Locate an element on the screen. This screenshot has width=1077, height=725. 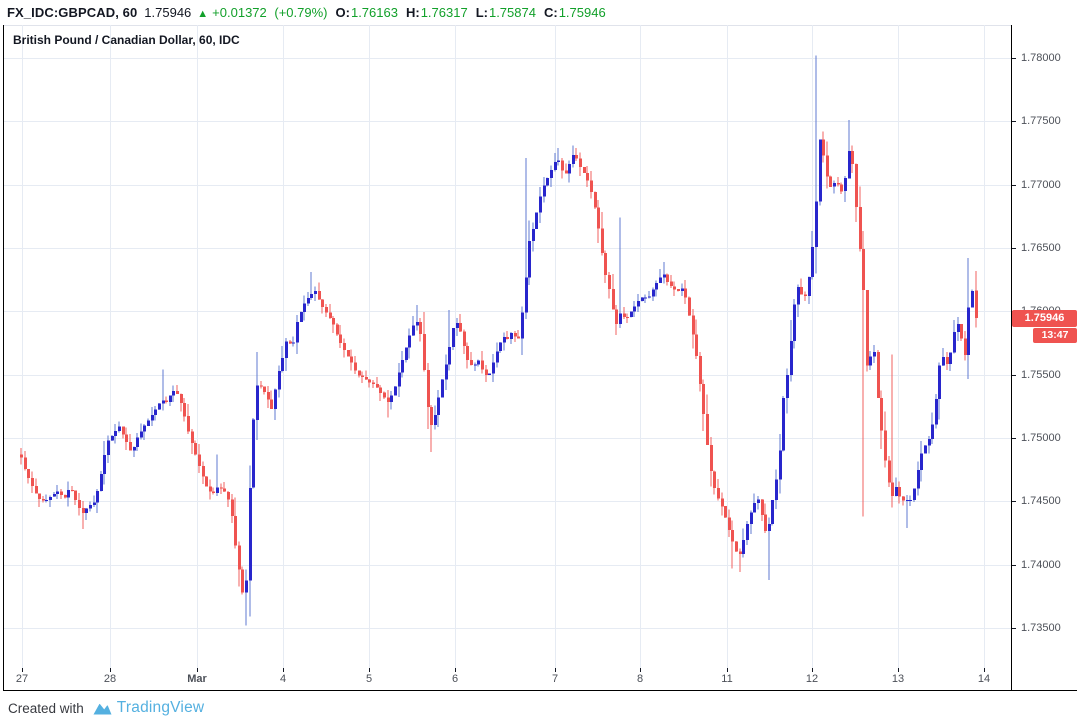
time-axis-border-bottom is located at coordinates (540, 690).